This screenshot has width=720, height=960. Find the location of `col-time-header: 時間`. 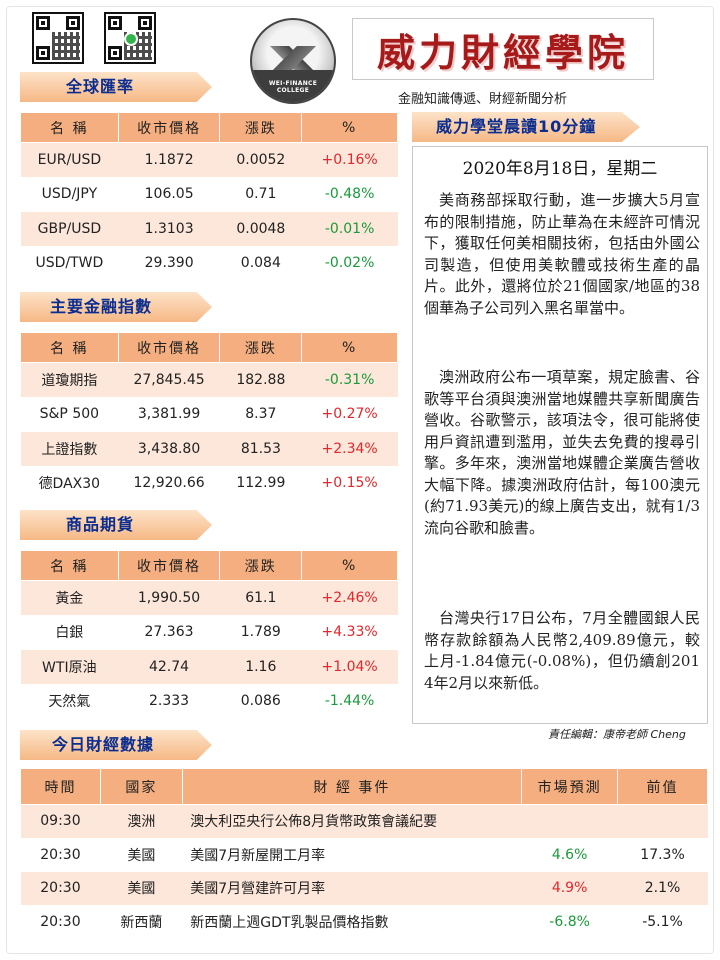

col-time-header: 時間 is located at coordinates (60, 786).